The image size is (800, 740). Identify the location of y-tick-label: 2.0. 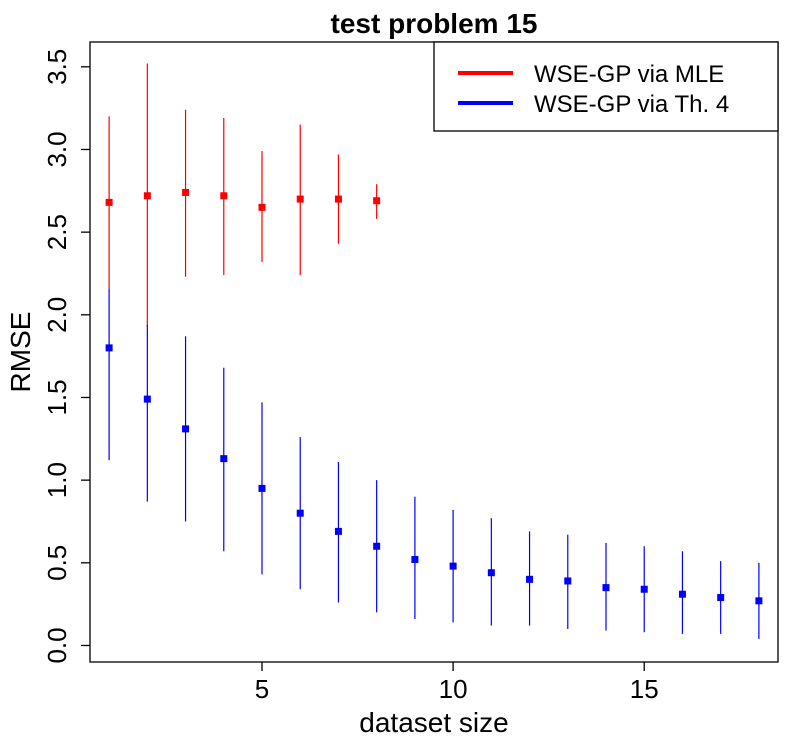
(57, 315).